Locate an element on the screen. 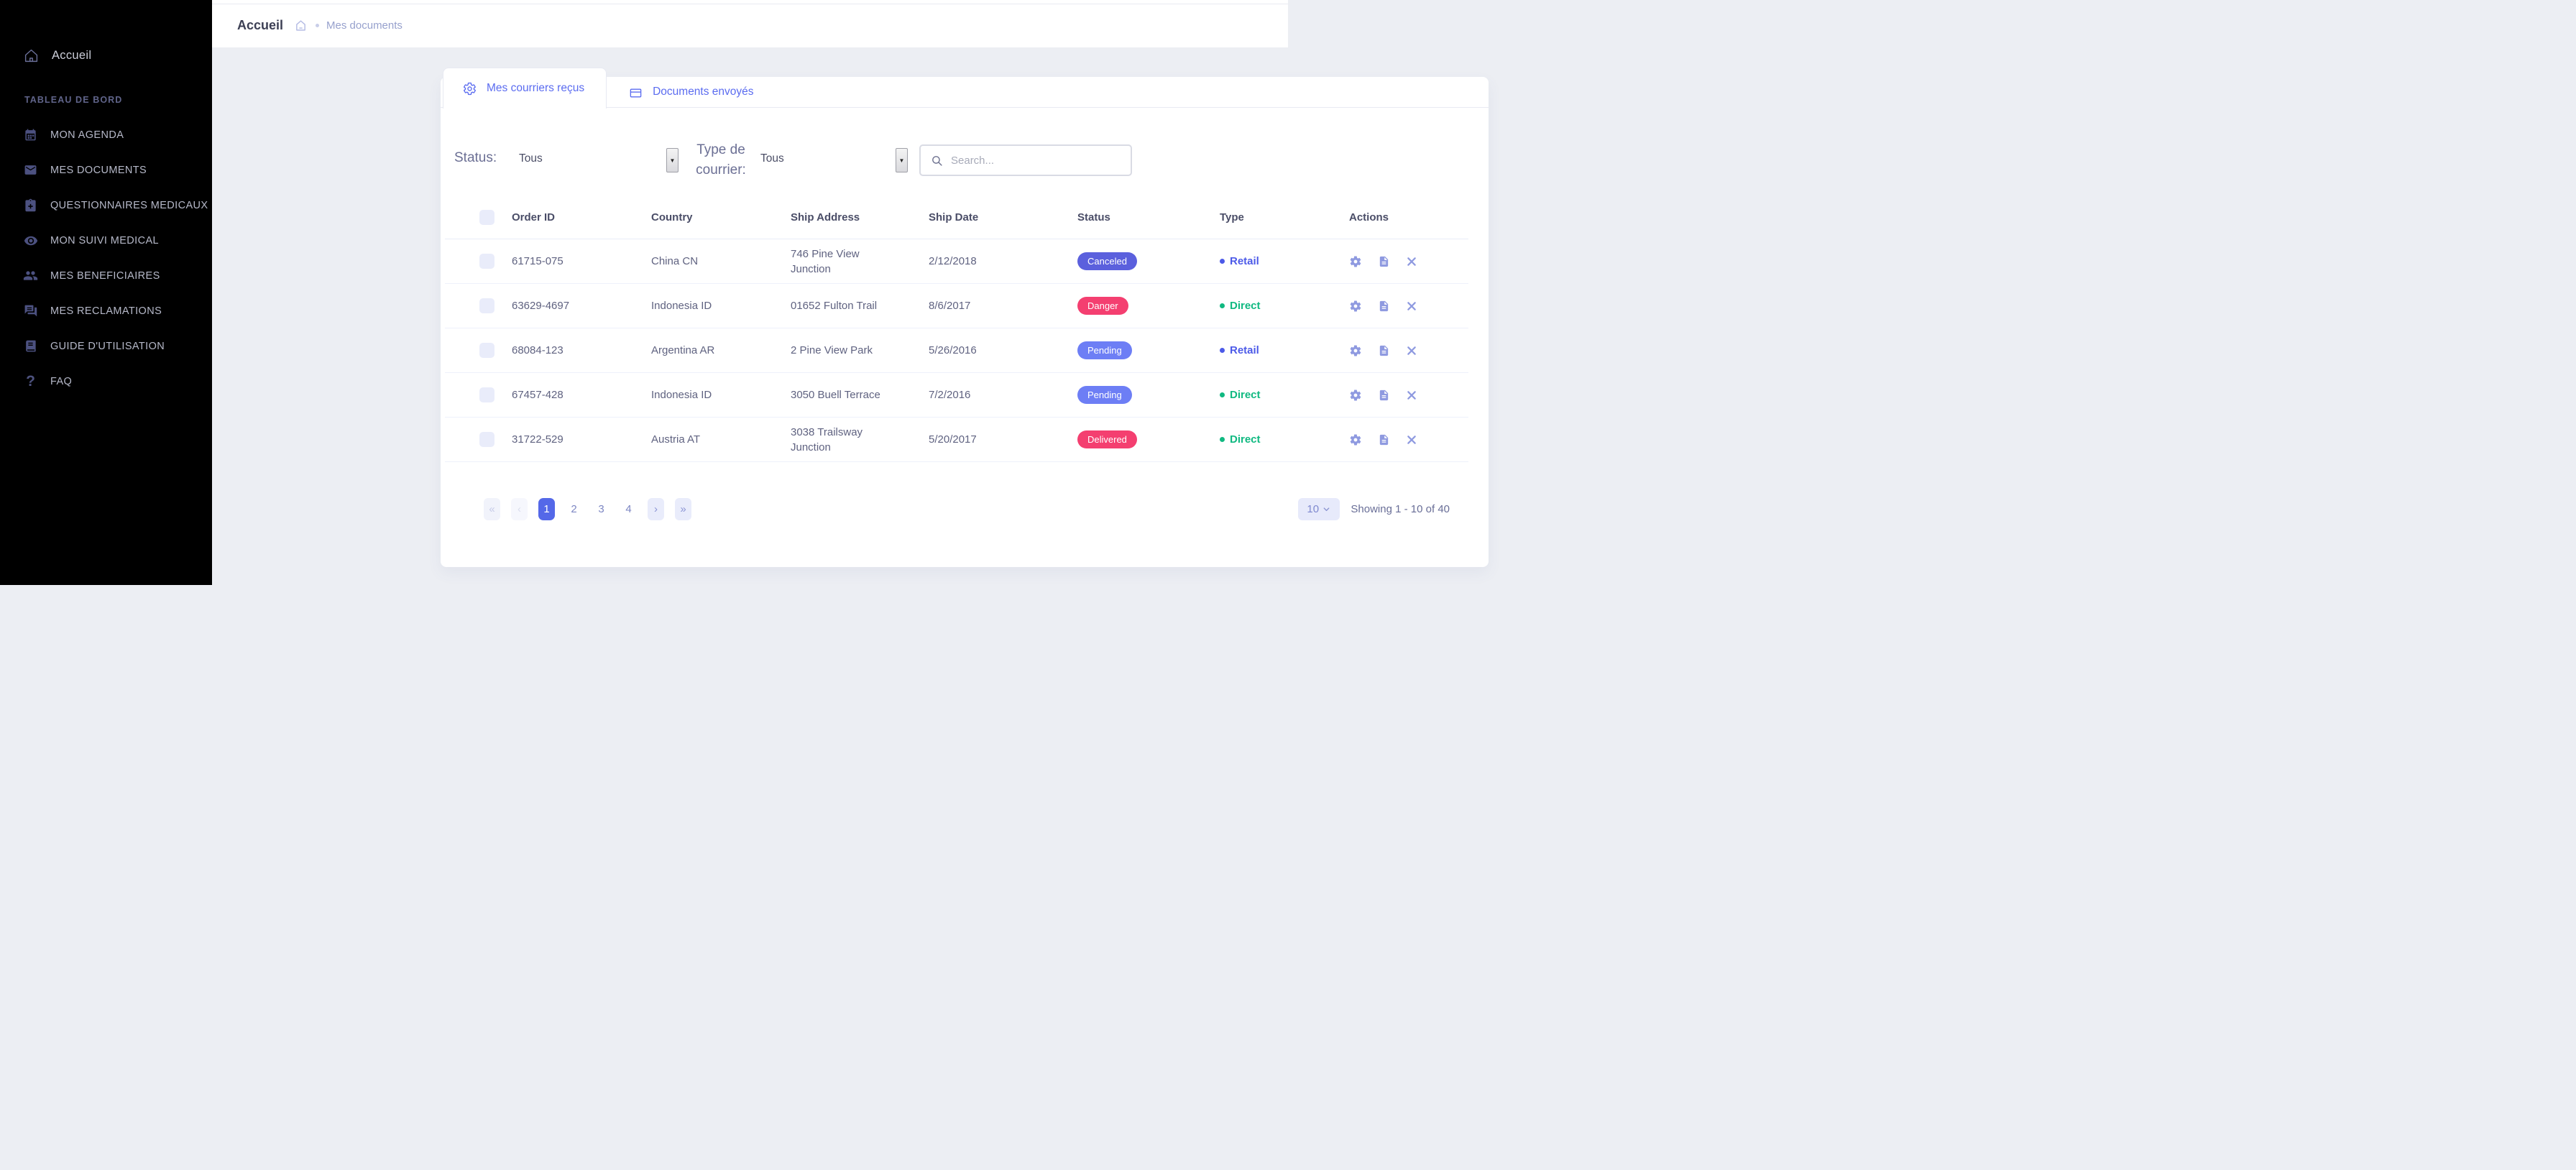  sidebar-item-mon-suivi-medical: MON SUIVI MEDICAL is located at coordinates (106, 240).